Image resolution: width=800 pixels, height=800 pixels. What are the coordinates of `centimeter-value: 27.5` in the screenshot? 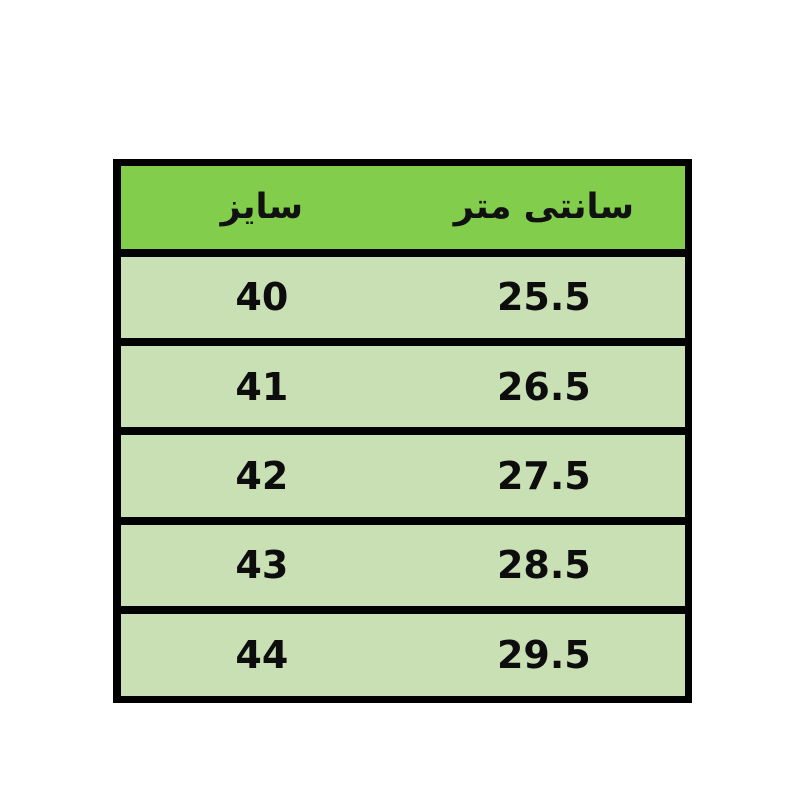 It's located at (543, 475).